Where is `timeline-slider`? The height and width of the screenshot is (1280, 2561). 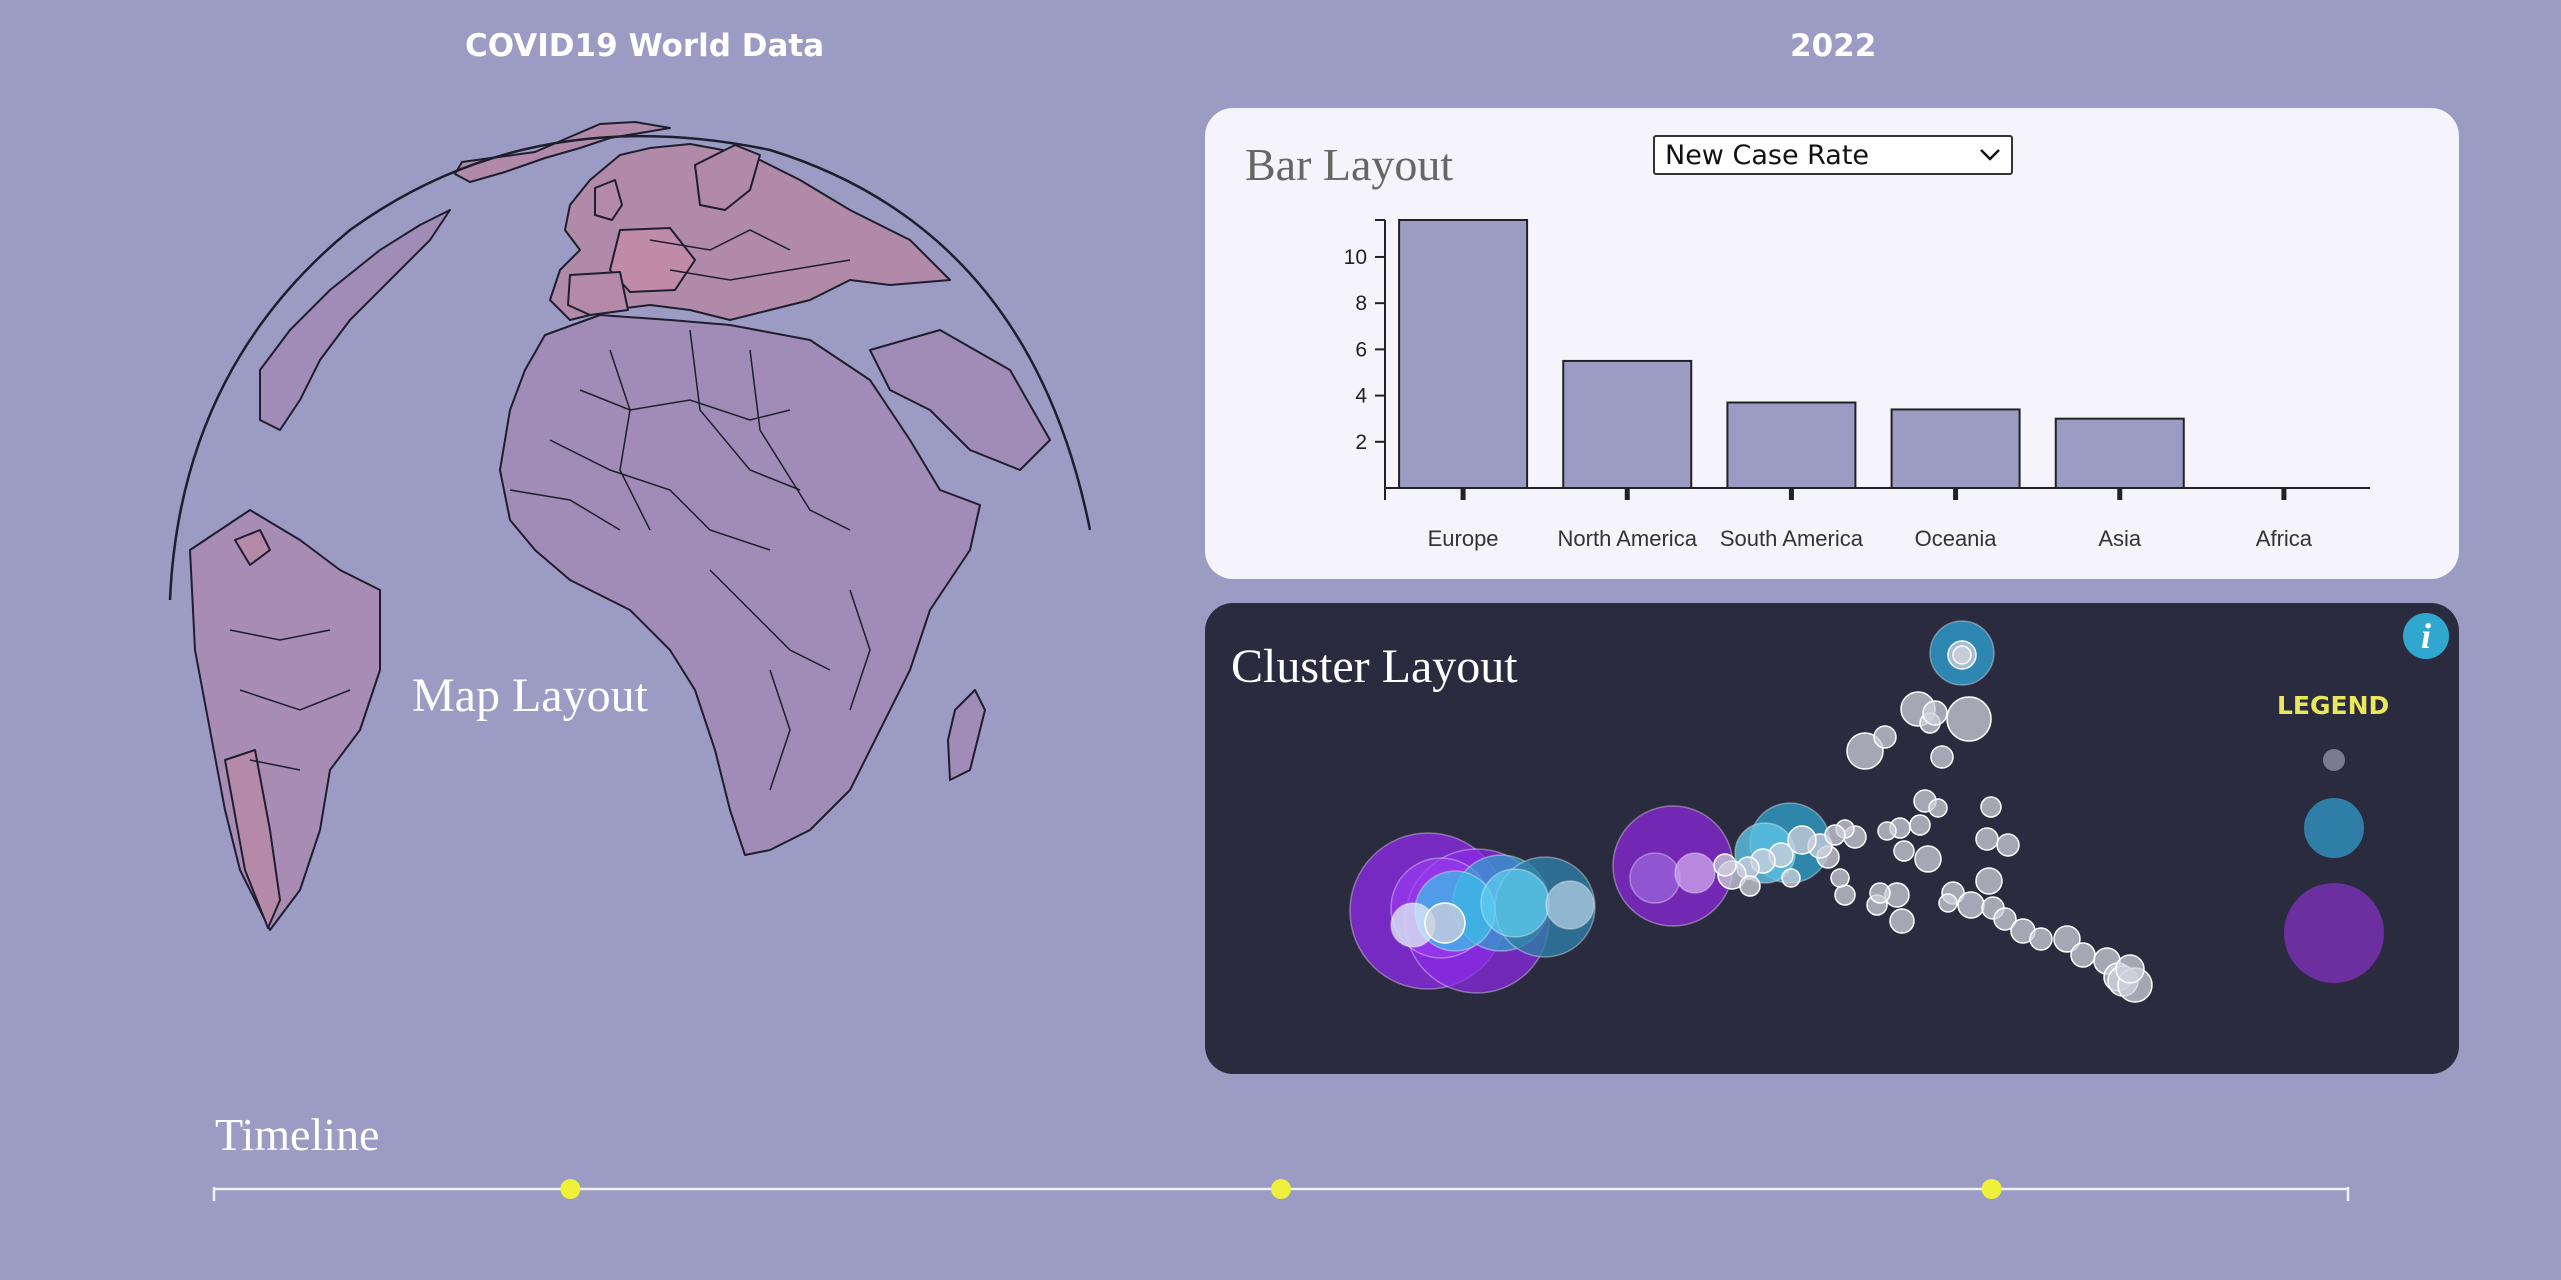 timeline-slider is located at coordinates (1280, 1185).